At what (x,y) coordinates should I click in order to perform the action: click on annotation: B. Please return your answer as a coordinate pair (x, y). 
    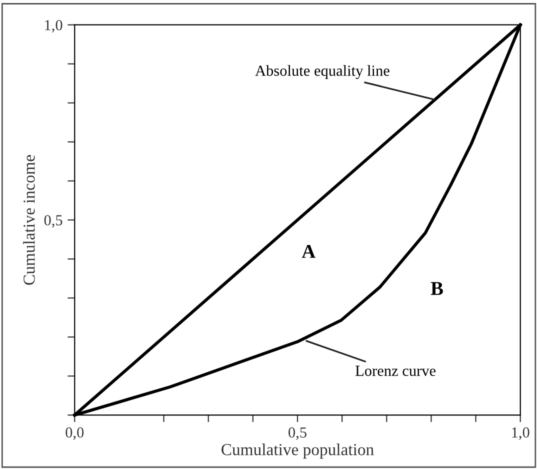
    Looking at the image, I should click on (436, 288).